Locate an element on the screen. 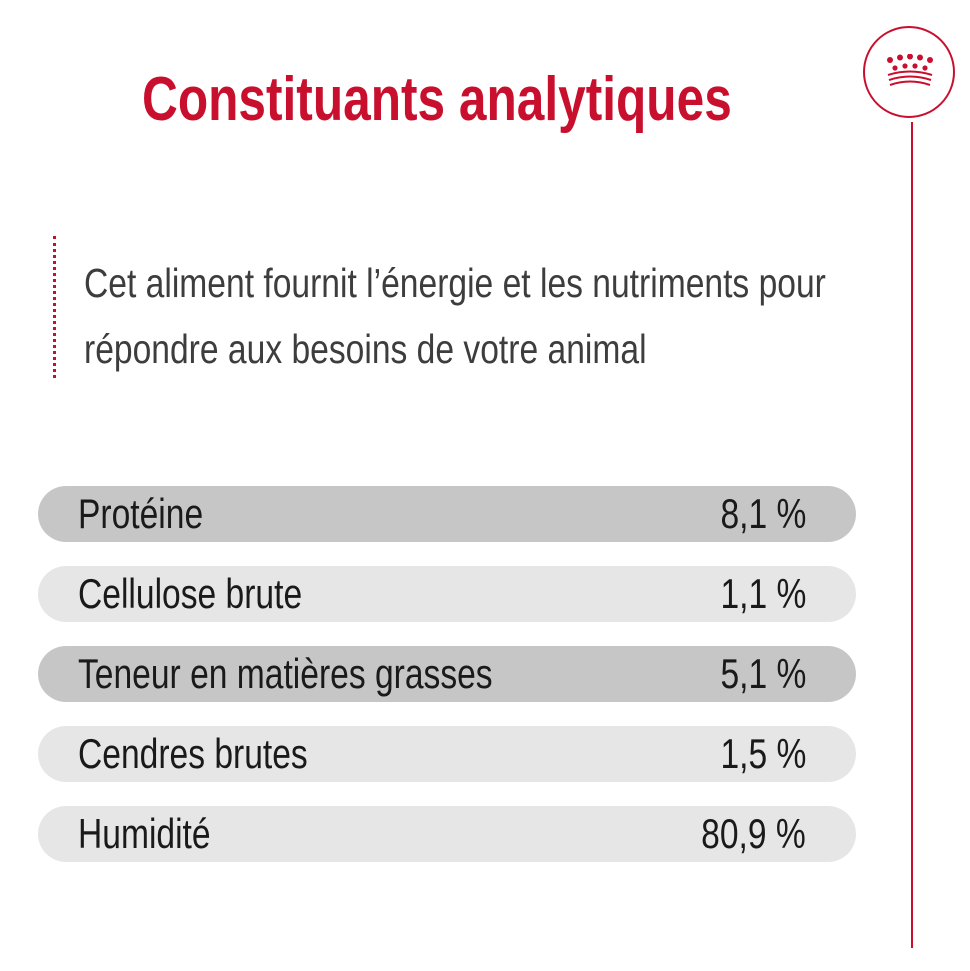 The image size is (970, 971). nutrient-name: Cellulose brute is located at coordinates (190, 593).